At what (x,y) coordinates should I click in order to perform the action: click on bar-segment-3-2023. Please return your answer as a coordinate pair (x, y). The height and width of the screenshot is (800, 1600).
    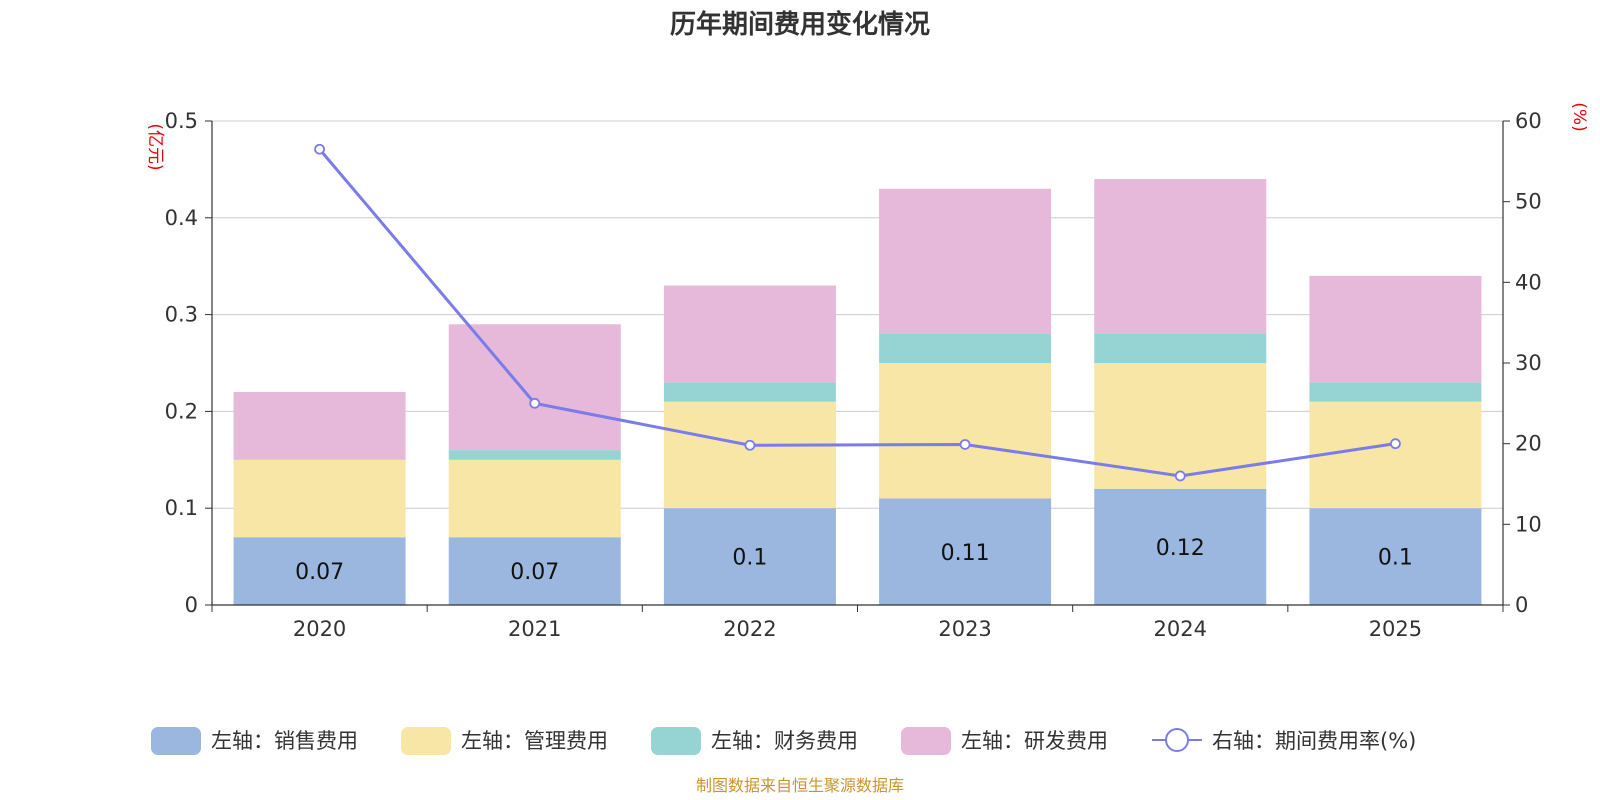
    Looking at the image, I should click on (965, 261).